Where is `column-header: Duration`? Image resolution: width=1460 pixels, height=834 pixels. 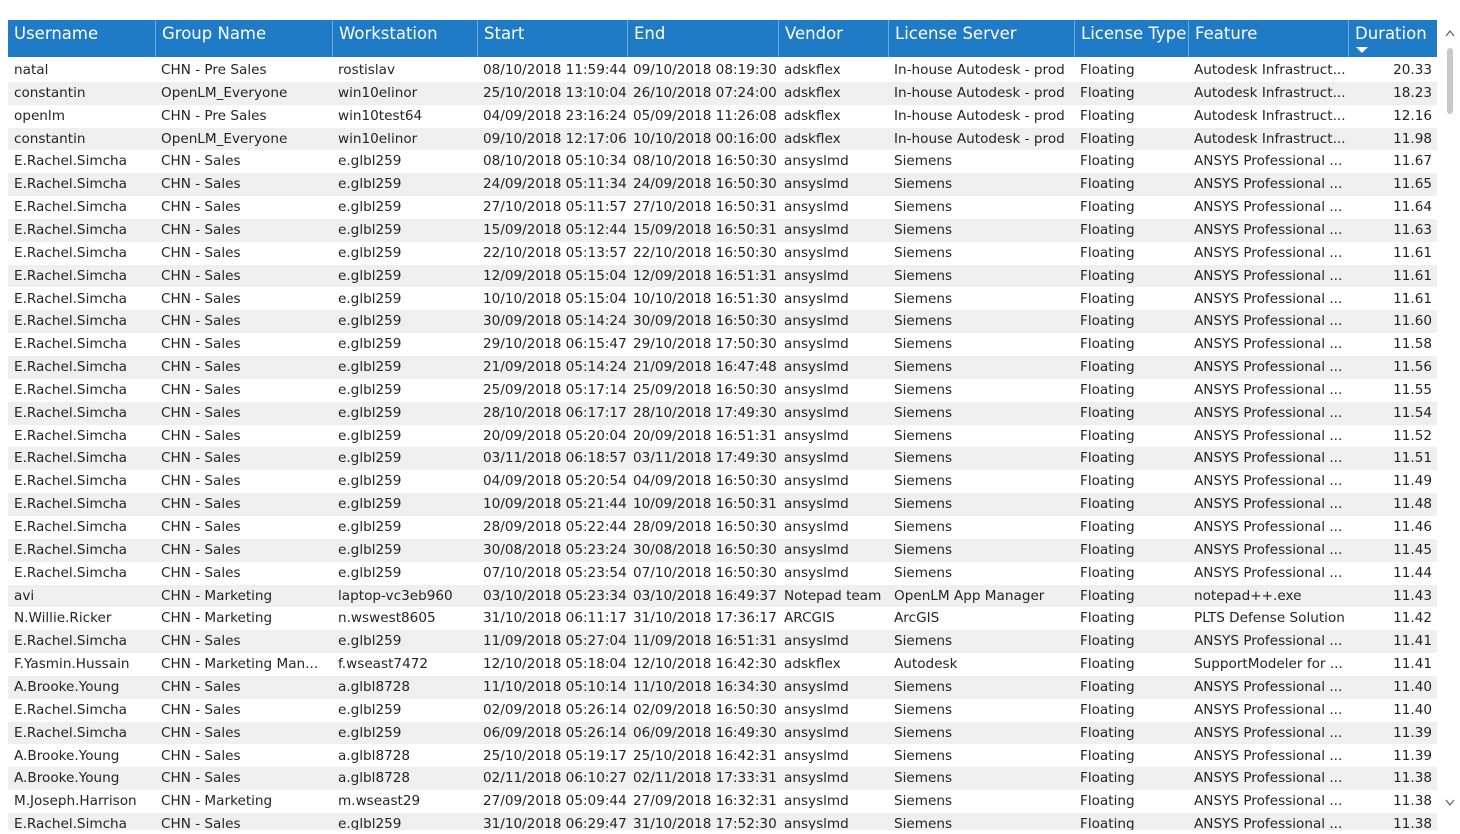
column-header: Duration is located at coordinates (1392, 38).